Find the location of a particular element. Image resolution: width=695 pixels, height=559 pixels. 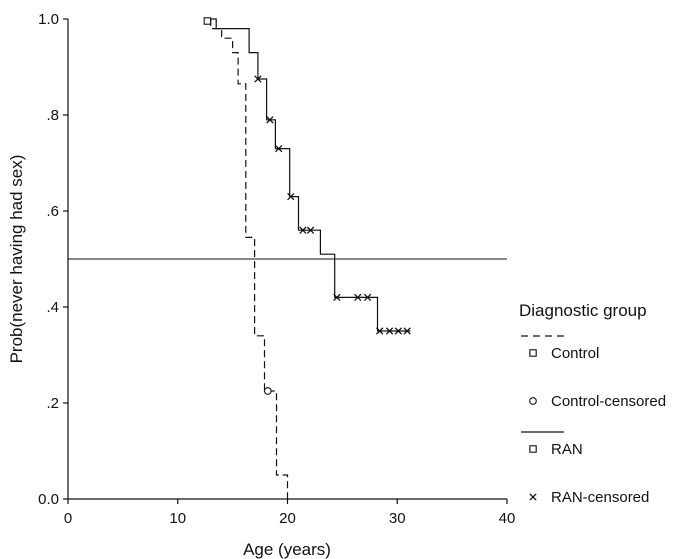

y-tick-label: .6 is located at coordinates (52, 211).